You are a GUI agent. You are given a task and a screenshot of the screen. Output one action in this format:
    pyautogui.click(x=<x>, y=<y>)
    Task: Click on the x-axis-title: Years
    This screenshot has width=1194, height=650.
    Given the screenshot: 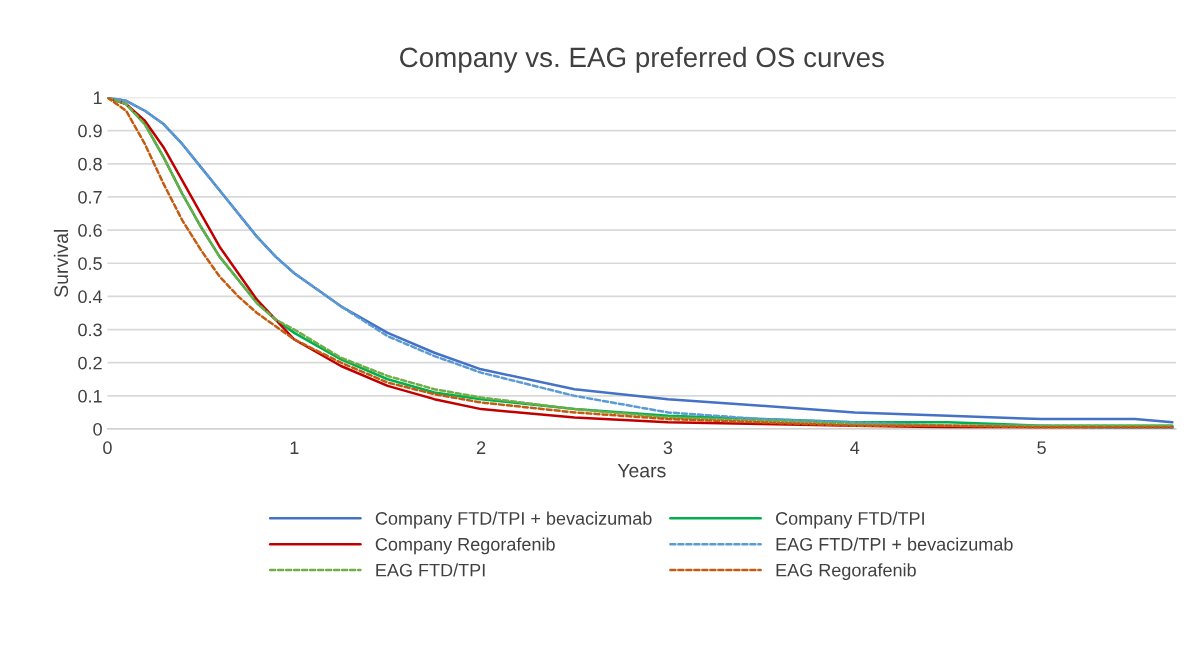 What is the action you would take?
    pyautogui.click(x=641, y=470)
    